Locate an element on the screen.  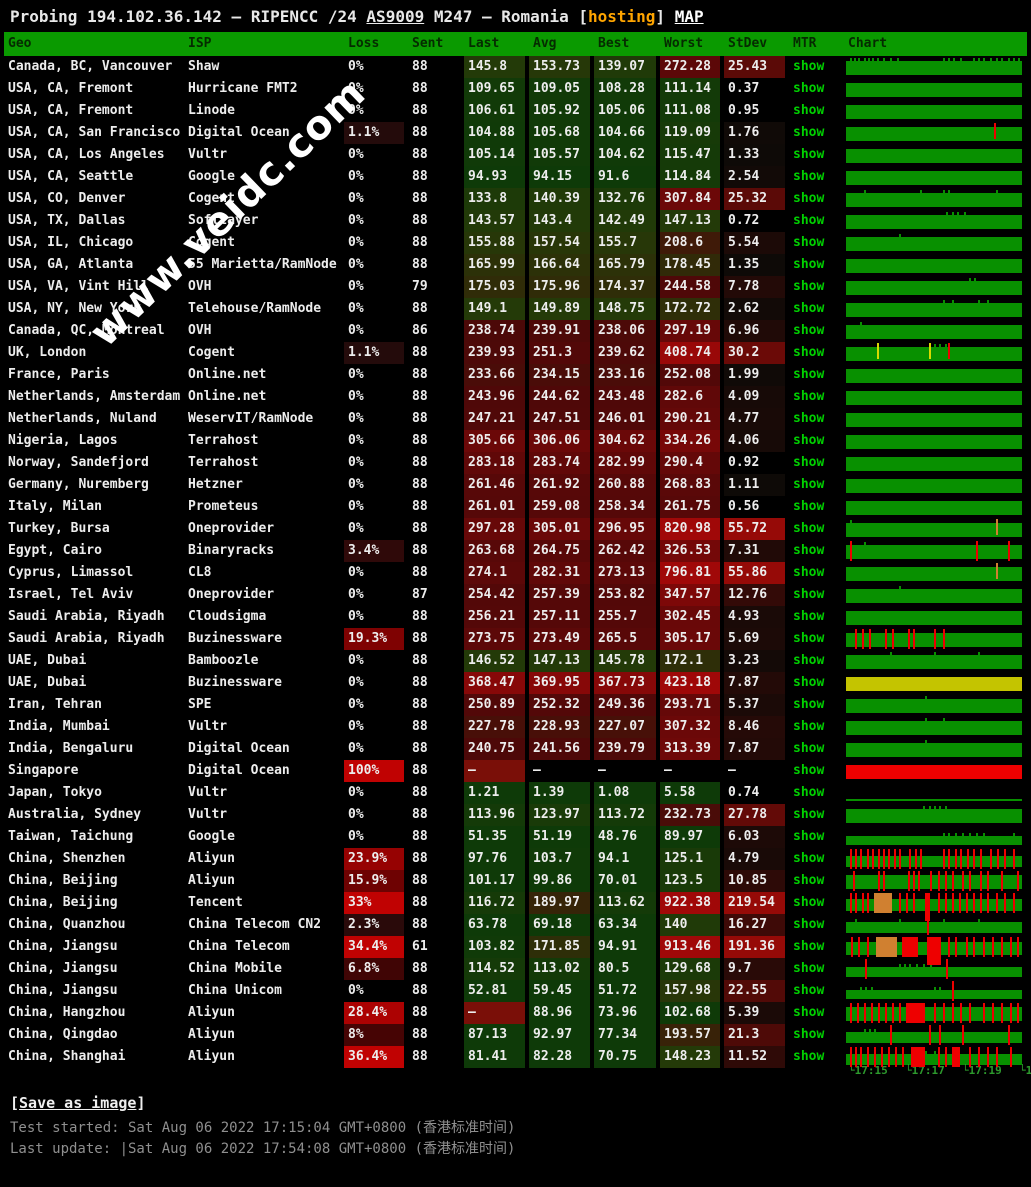
stdev-cell: 219.54 is located at coordinates (754, 903).